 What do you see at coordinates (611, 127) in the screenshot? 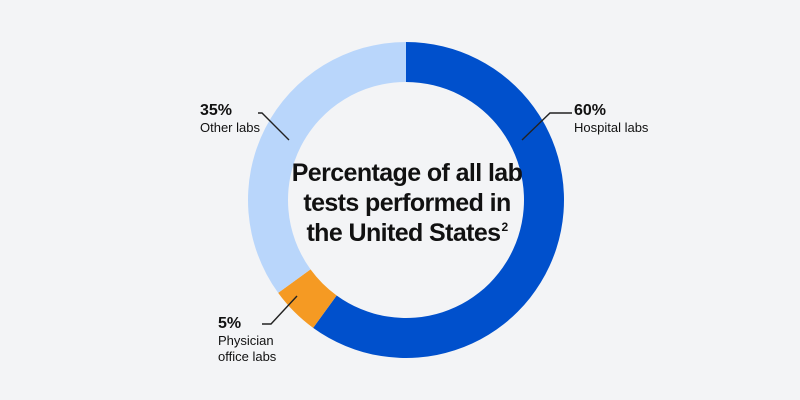
I see `slice-name-hospital: Hospital labs` at bounding box center [611, 127].